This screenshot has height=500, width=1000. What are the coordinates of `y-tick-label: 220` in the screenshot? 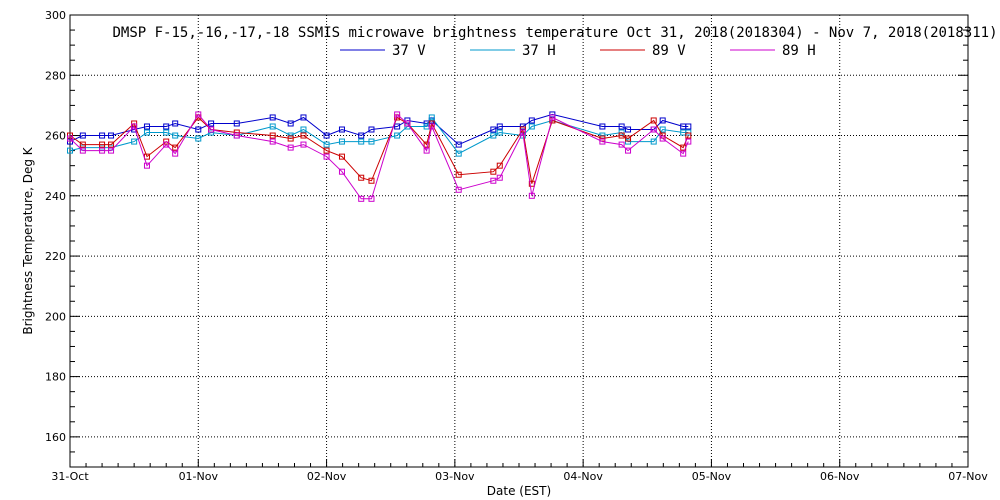 It's located at (55, 256).